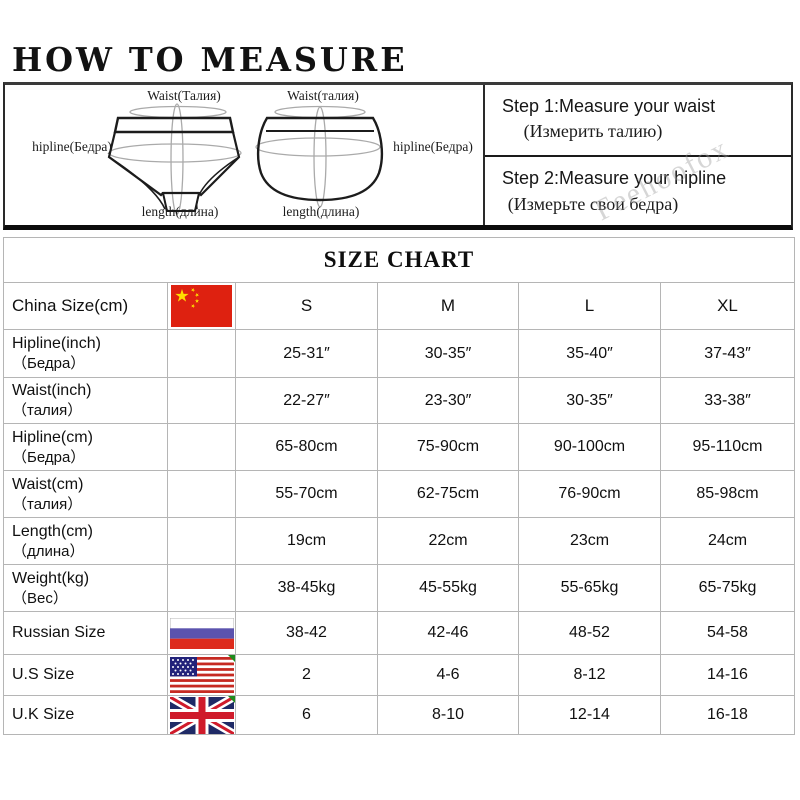 Image resolution: width=800 pixels, height=800 pixels. What do you see at coordinates (307, 588) in the screenshot?
I see `table-value: 38-45kg` at bounding box center [307, 588].